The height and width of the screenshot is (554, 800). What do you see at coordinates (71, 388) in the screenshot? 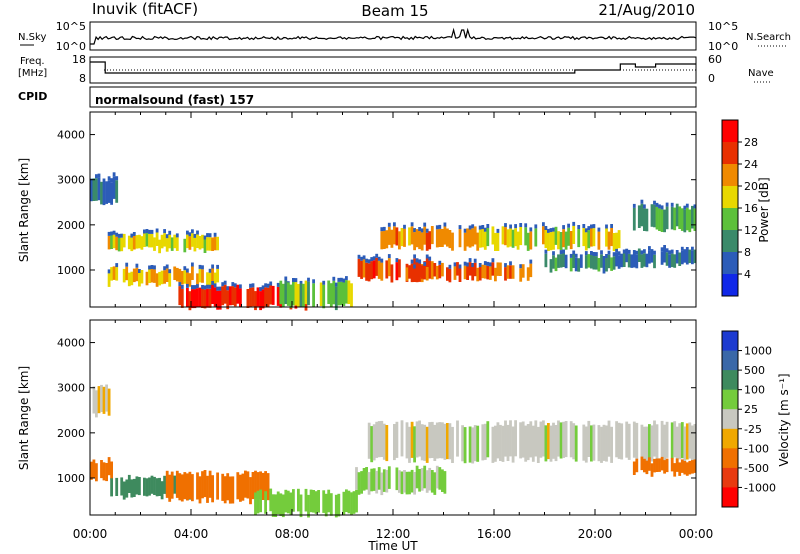
I see `y-tick-label: 3000` at bounding box center [71, 388].